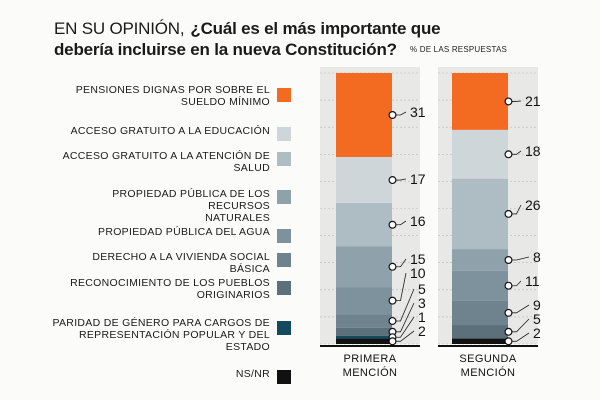 The height and width of the screenshot is (400, 600). Describe the element at coordinates (247, 347) in the screenshot. I see `legend-label-line: ESTADO` at that location.